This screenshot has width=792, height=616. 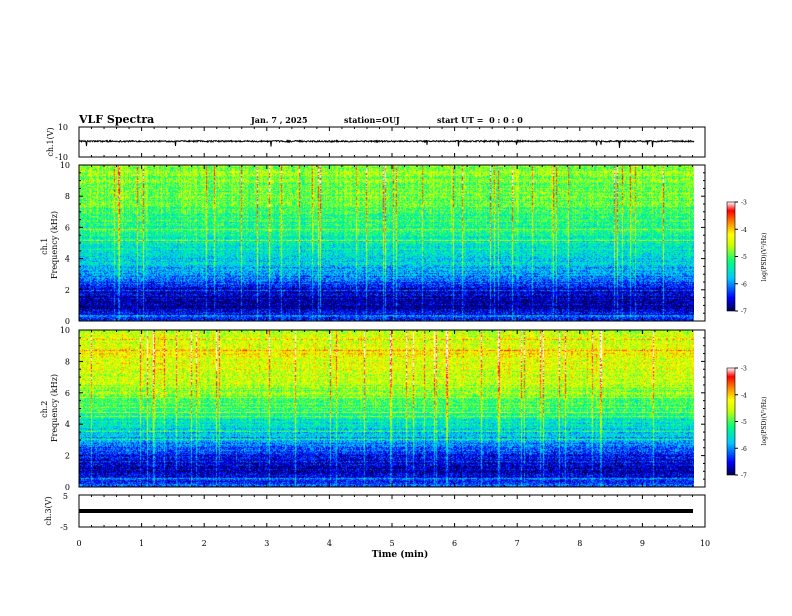 I want to click on ch1-spec-ylabel: ch.1 Frequency (kHz), so click(x=49, y=245).